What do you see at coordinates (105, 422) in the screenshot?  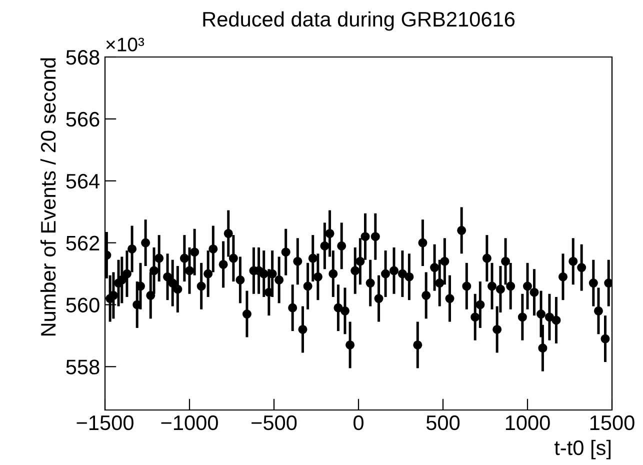 I see `x-tick-label: −1500` at bounding box center [105, 422].